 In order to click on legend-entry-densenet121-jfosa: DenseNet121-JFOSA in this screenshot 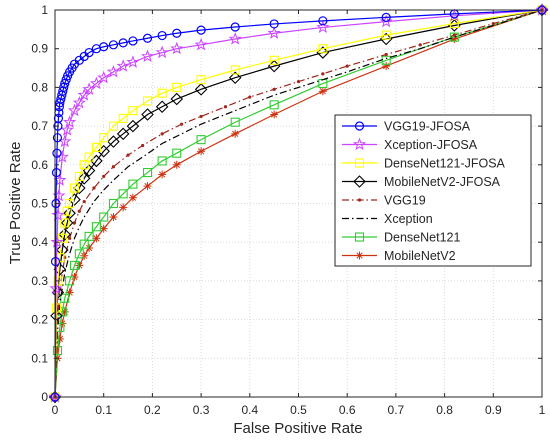, I will do `click(424, 164)`.